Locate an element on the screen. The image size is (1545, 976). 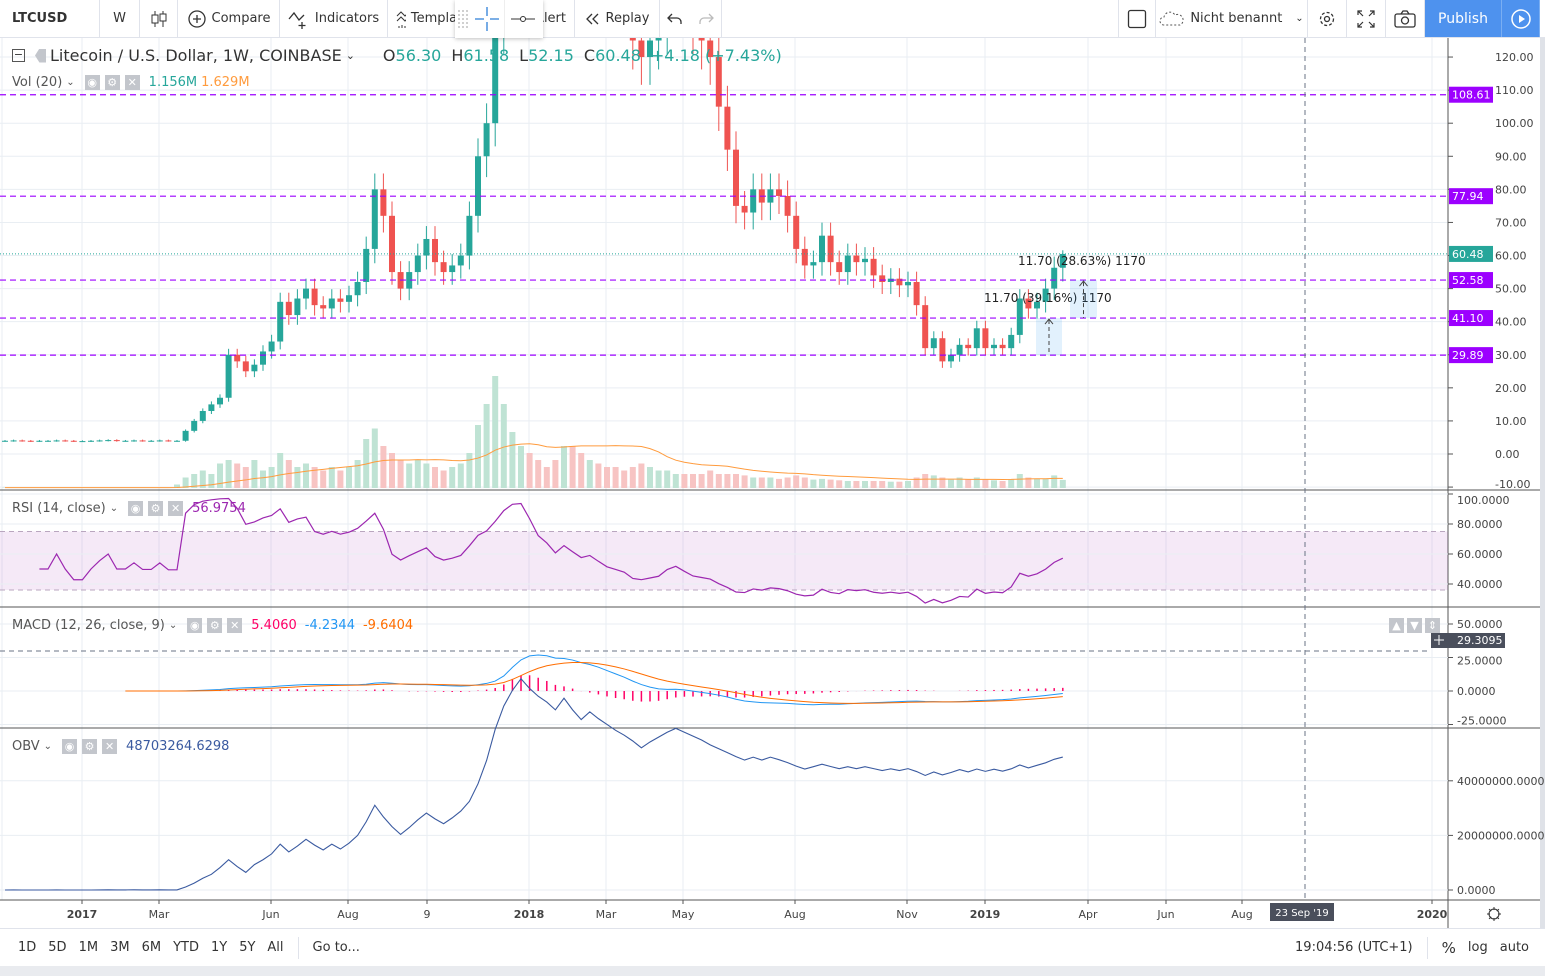
indicators-icon is located at coordinates (297, 20).